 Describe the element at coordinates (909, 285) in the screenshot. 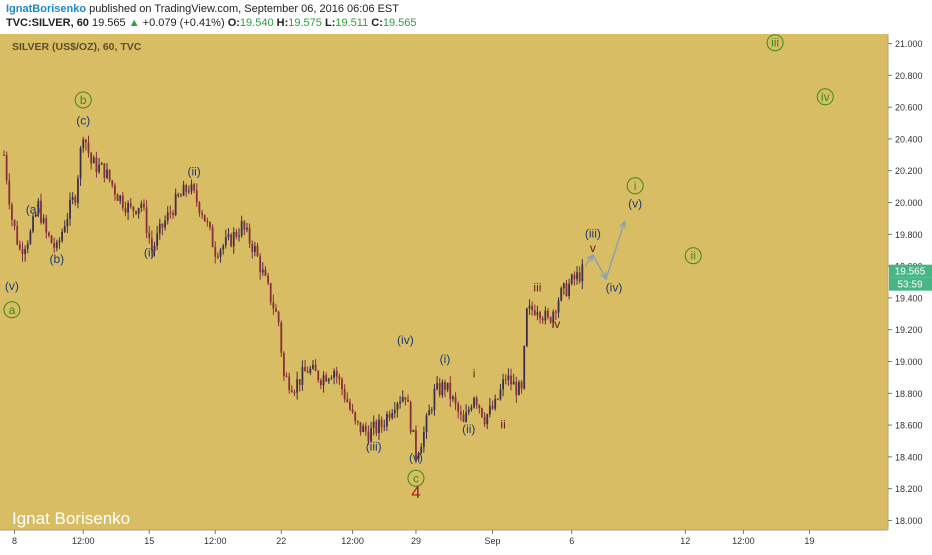

I see `countdown-label: 53:59` at that location.